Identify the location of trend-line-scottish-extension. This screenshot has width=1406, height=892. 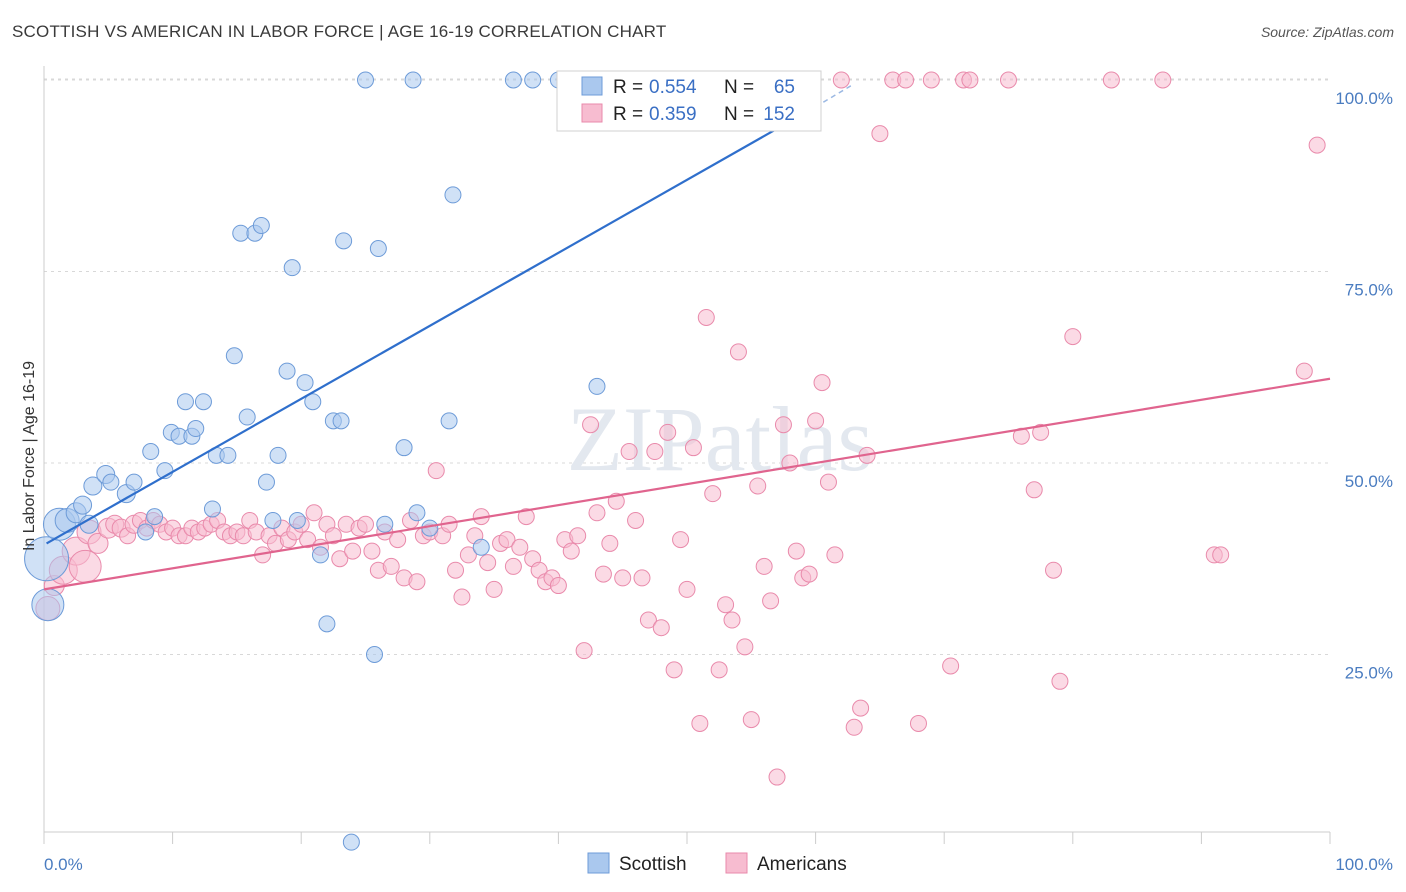
(835, 95).